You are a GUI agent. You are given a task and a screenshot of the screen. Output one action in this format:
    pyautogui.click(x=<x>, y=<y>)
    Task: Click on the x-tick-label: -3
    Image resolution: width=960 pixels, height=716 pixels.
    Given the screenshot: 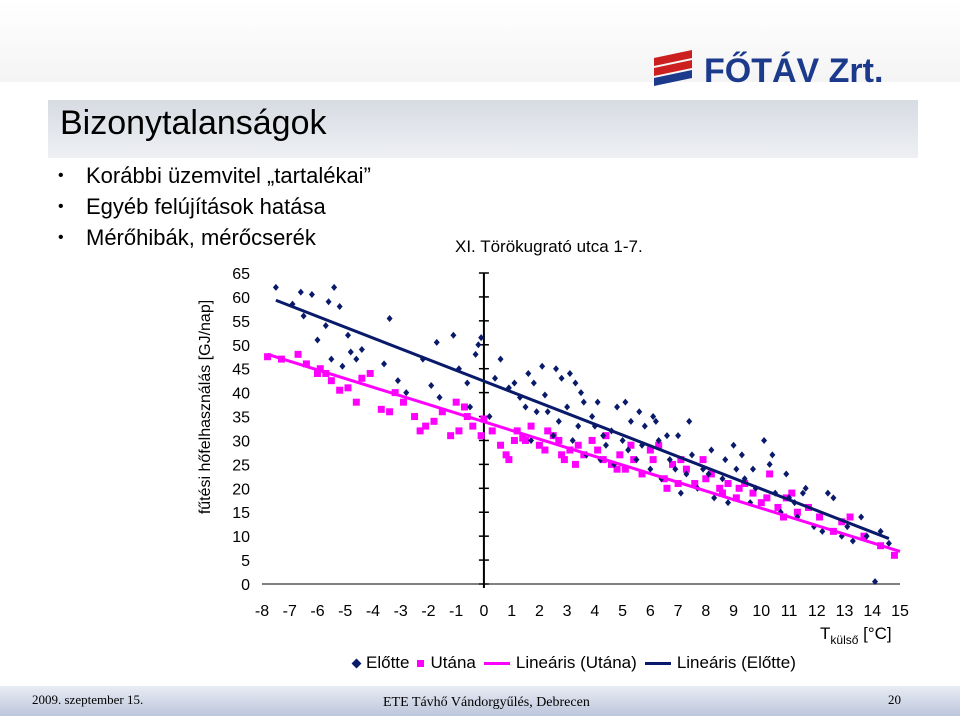 What is the action you would take?
    pyautogui.click(x=401, y=611)
    